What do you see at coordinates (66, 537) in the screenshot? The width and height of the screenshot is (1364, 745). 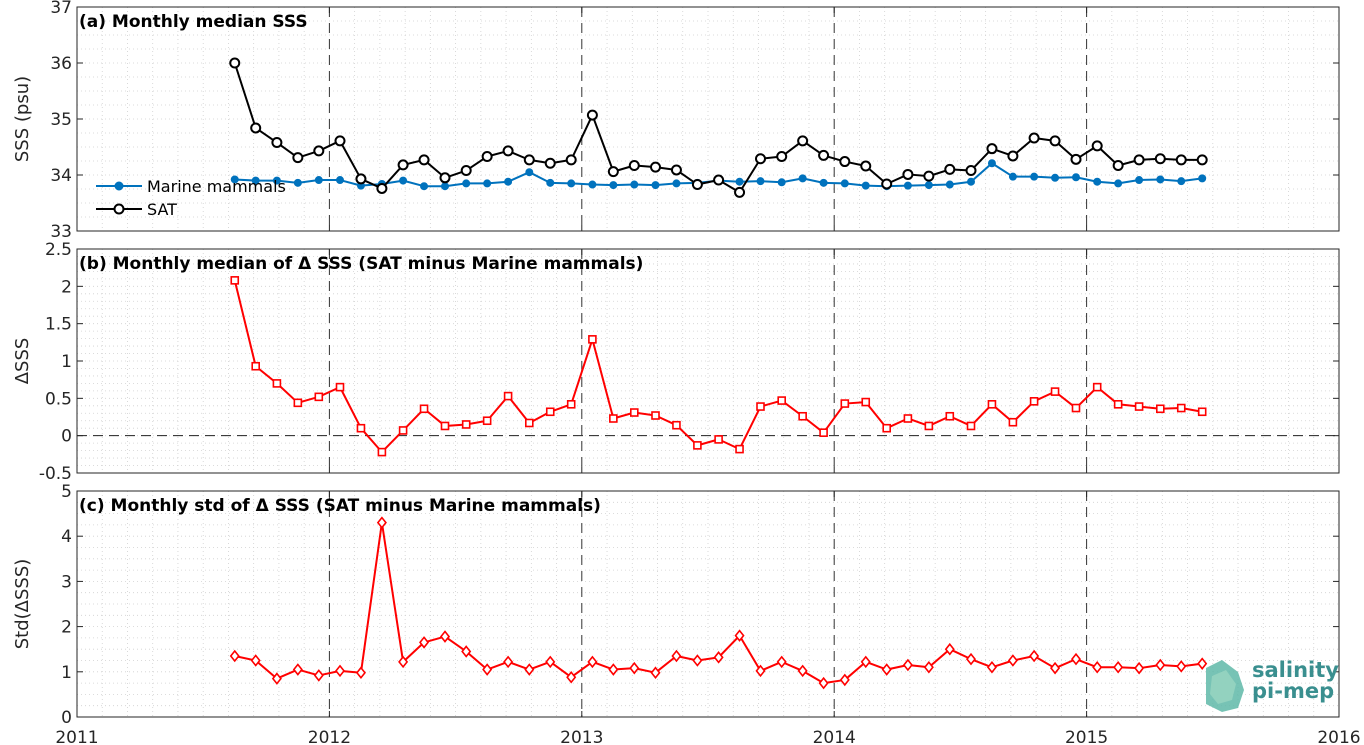 I see `y-tick-label: 4` at bounding box center [66, 537].